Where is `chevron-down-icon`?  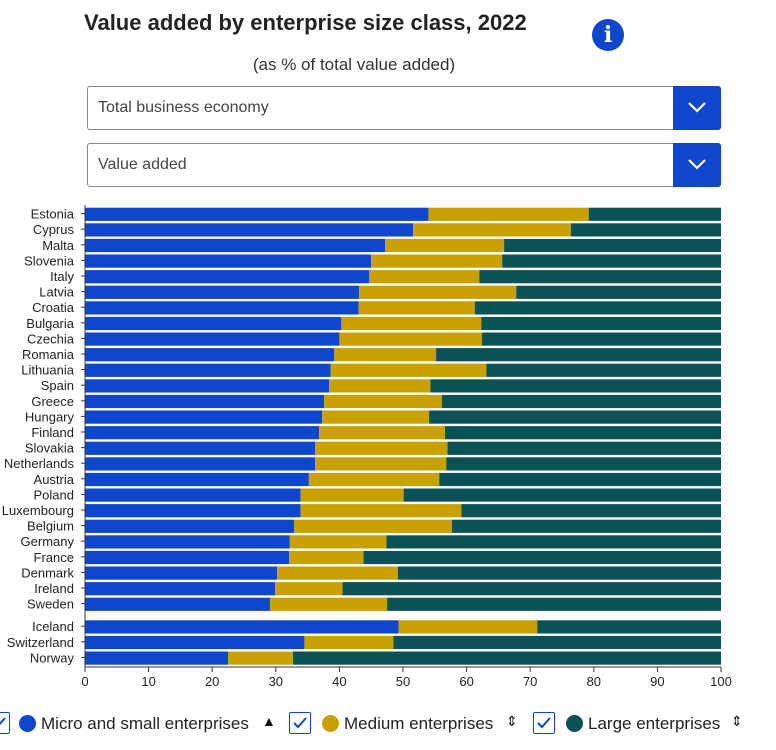
chevron-down-icon is located at coordinates (697, 107).